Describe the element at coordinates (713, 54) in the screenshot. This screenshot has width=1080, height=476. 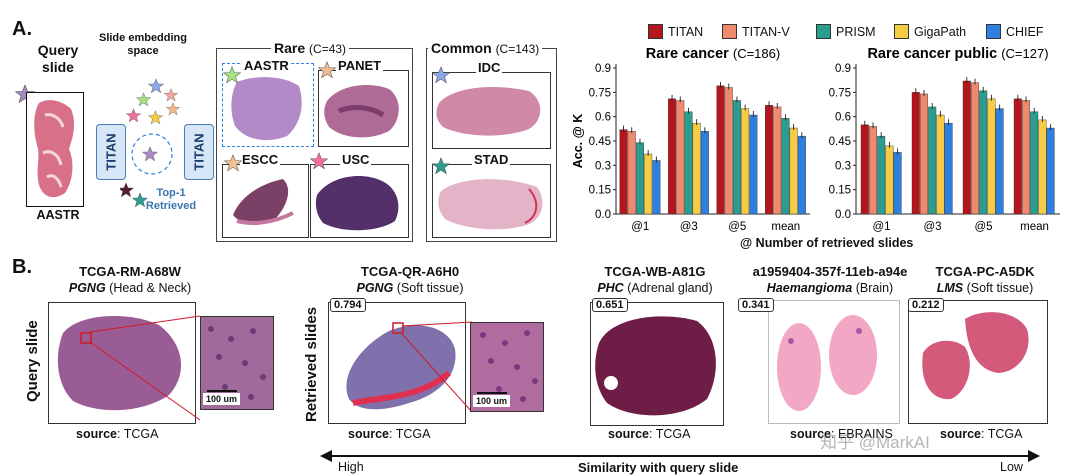
I see `chart-title: Rare cancer (C=186)` at that location.